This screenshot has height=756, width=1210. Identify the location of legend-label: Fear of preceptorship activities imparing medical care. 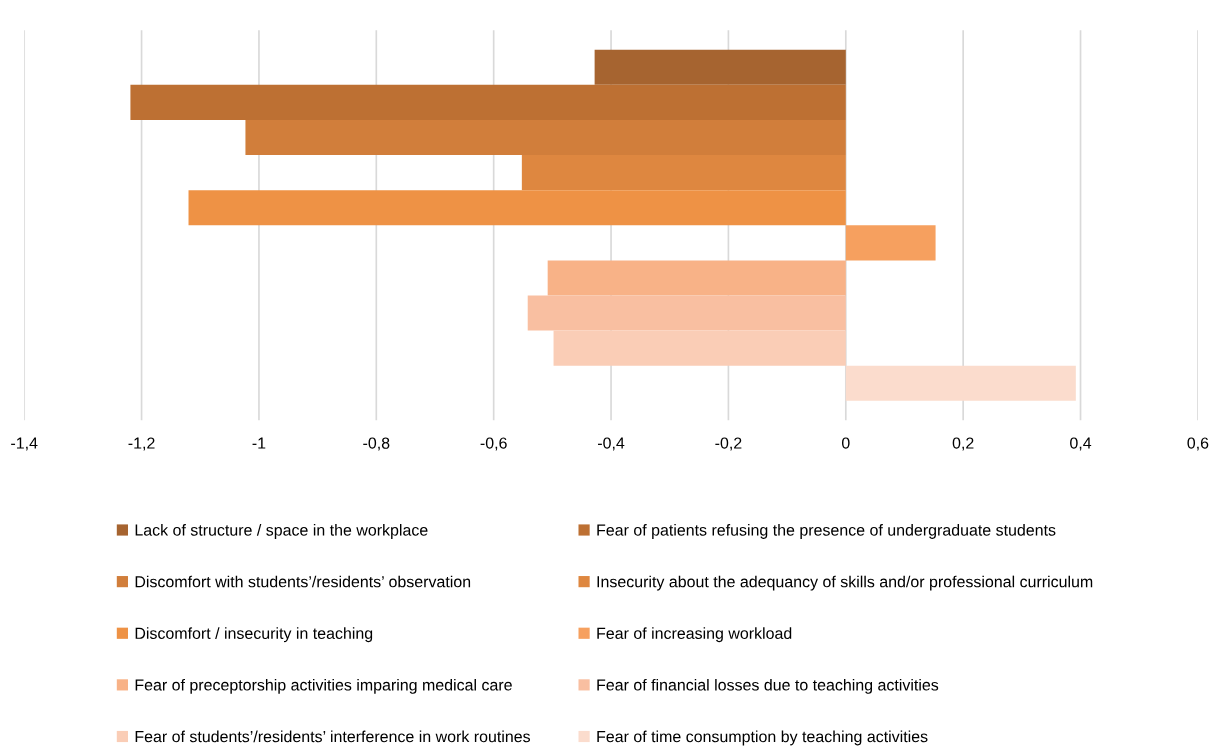
(323, 686).